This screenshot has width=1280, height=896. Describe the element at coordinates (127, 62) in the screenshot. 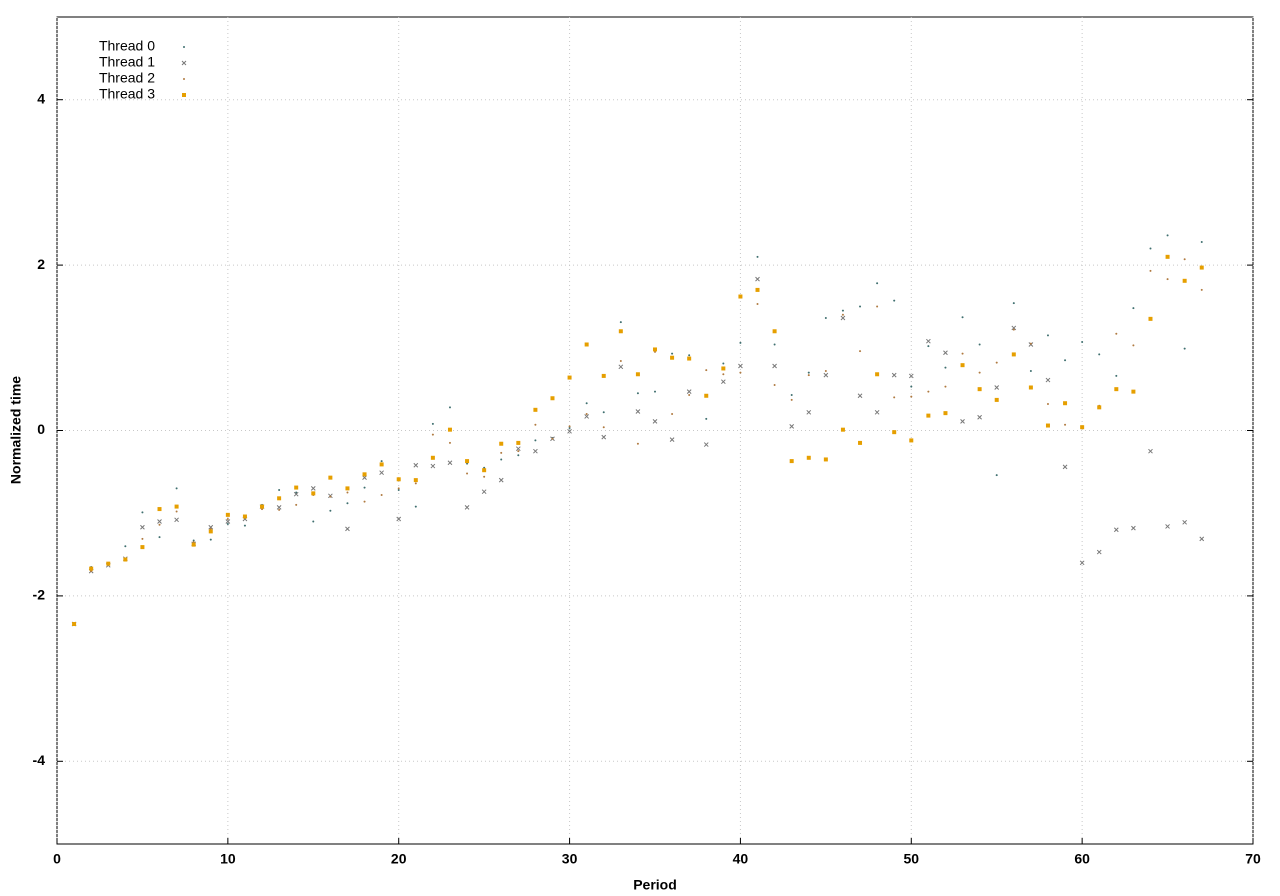

I see `legend-label: Thread 1` at that location.